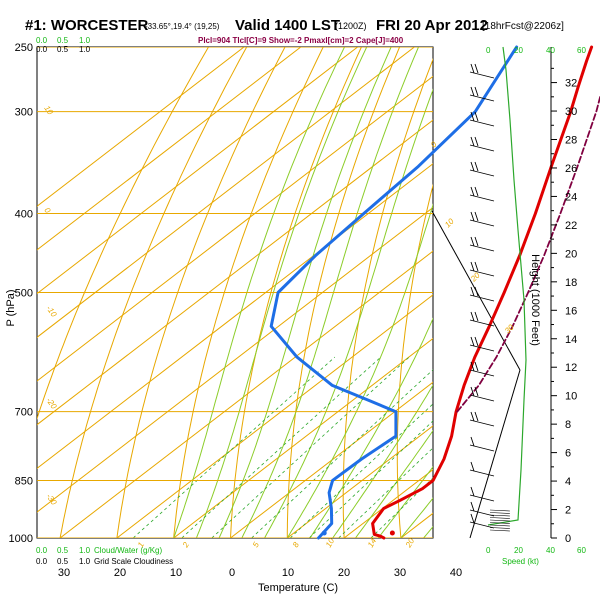 The width and height of the screenshot is (600, 600). I want to click on dry-adiabat, so click(414, 360).